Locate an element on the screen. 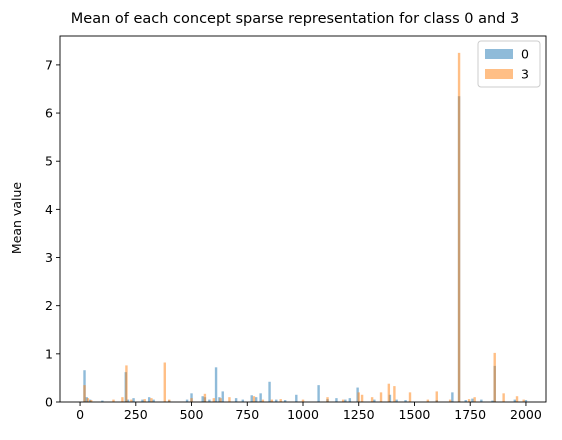 This screenshot has height=440, width=562. x-axis-ticks: 0 250 500 750 1000 1250 1500 1750 2000 is located at coordinates (309, 412).